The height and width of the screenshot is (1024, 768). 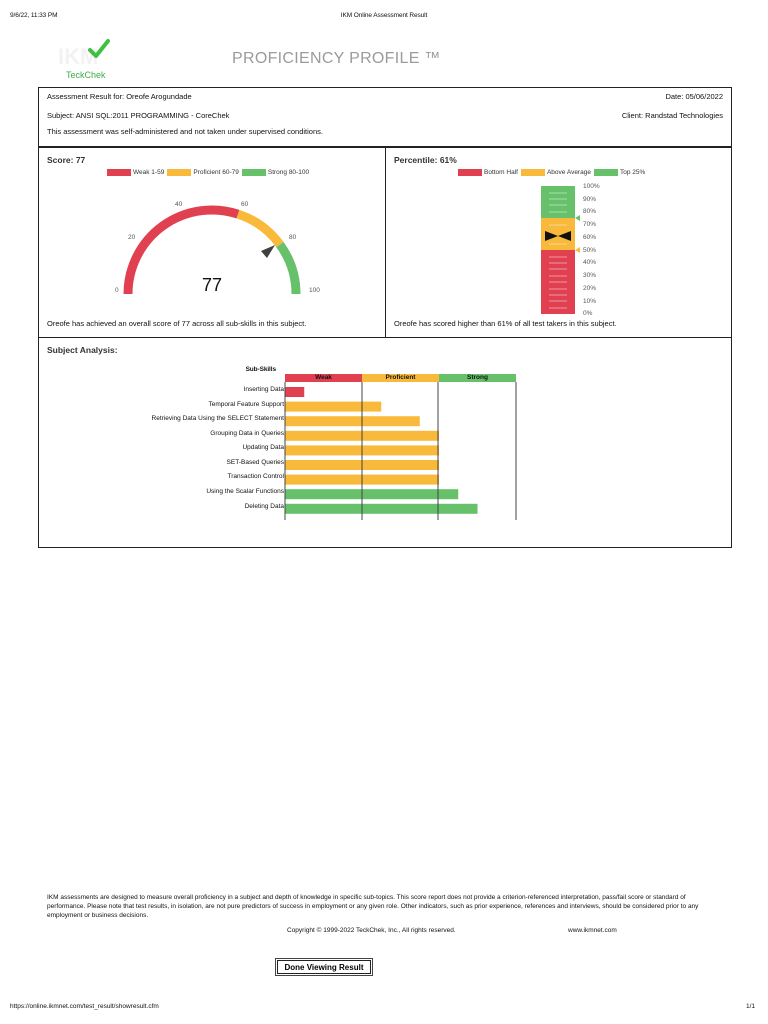 What do you see at coordinates (577, 250) in the screenshot?
I see `median-threshold-icon` at bounding box center [577, 250].